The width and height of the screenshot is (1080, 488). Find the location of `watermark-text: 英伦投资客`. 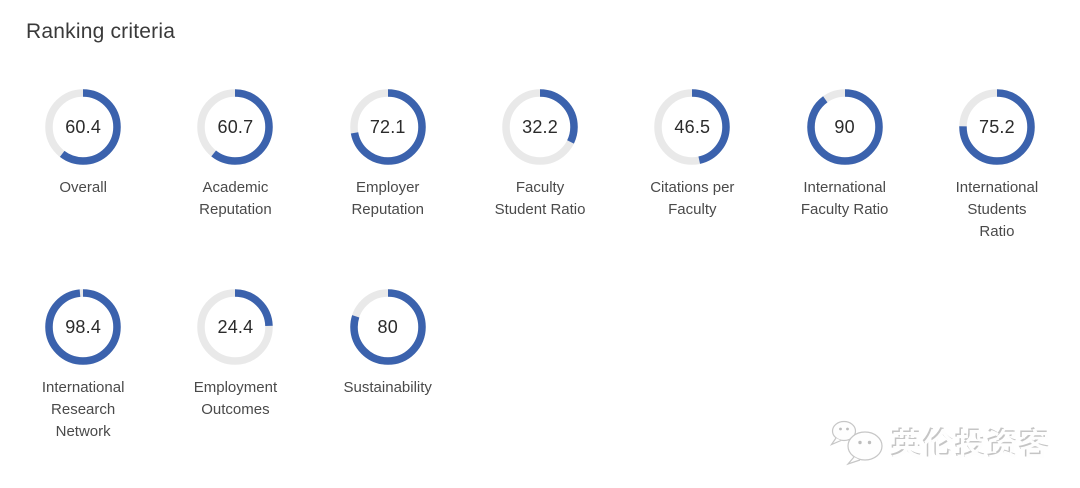

watermark-text: 英伦投资客 is located at coordinates (972, 445).